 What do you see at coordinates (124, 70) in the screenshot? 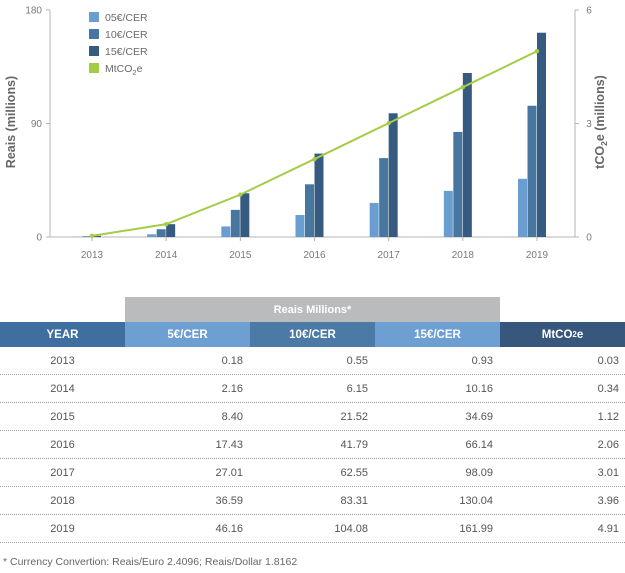
I see `legend-label: MtCO2e` at bounding box center [124, 70].